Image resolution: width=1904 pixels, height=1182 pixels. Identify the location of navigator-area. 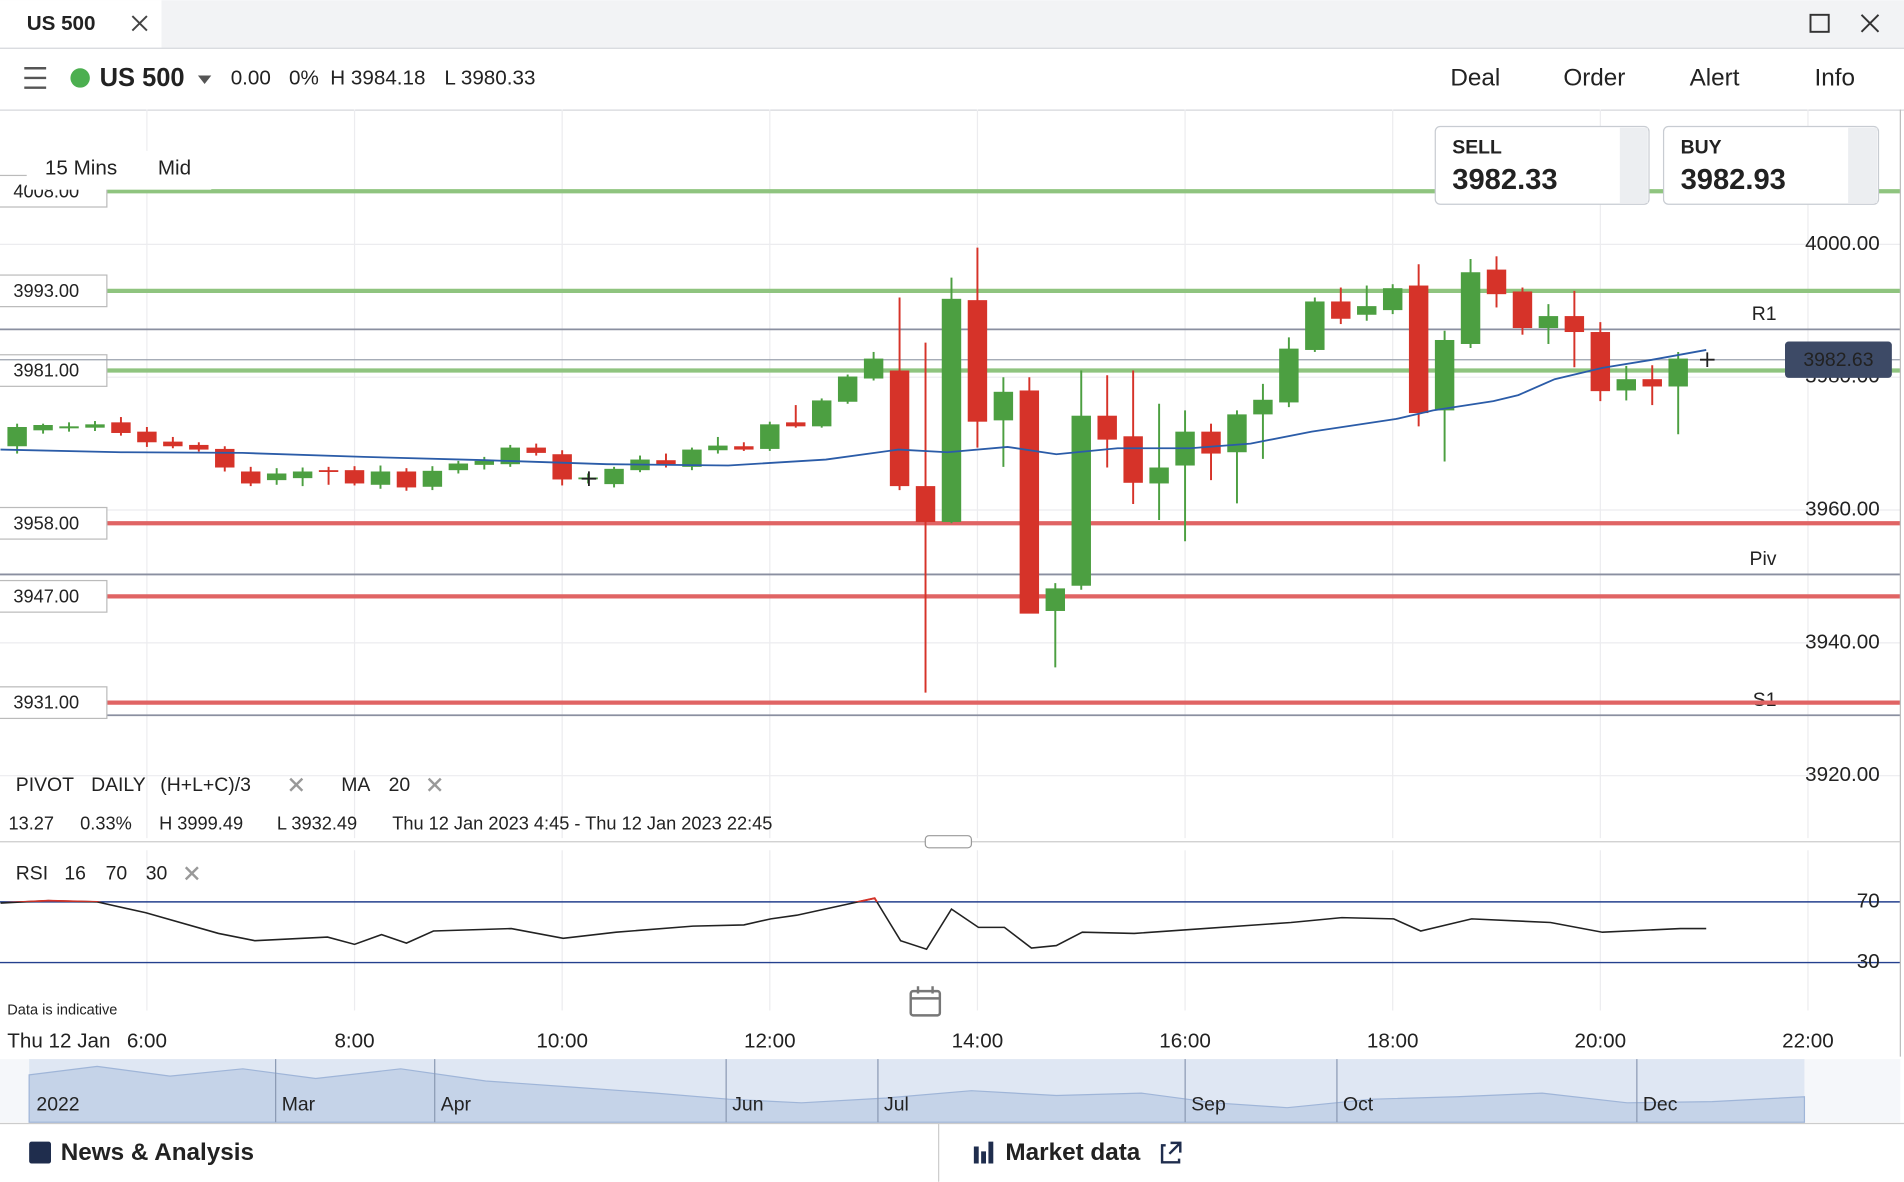
(917, 1094).